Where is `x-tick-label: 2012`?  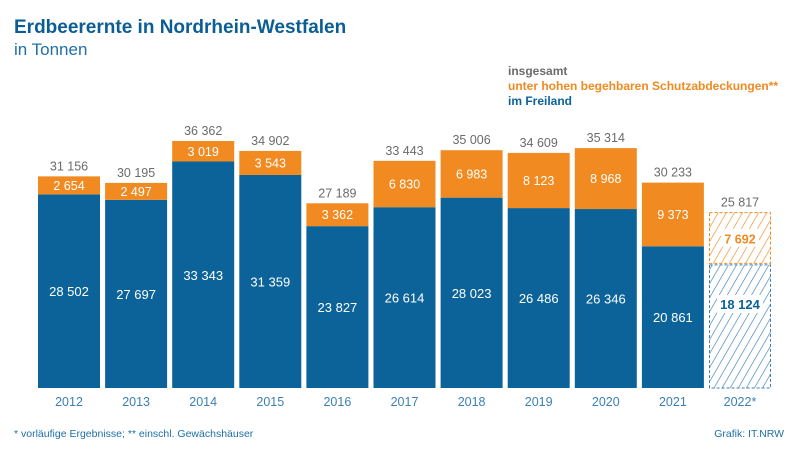 x-tick-label: 2012 is located at coordinates (69, 402).